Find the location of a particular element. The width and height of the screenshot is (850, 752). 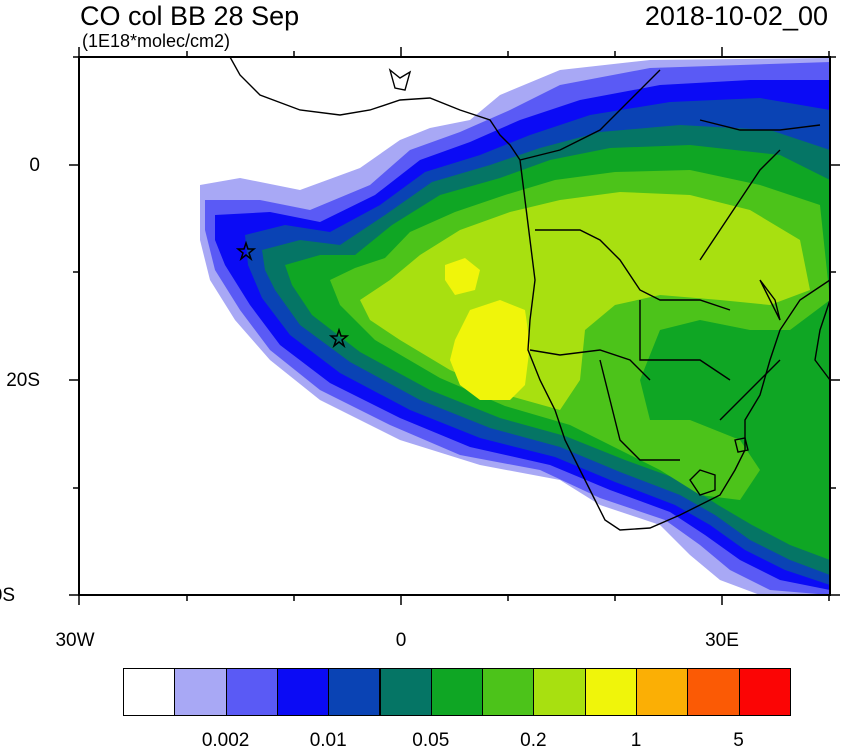

datetime-label: 2018-10-02_00 is located at coordinates (736, 16).